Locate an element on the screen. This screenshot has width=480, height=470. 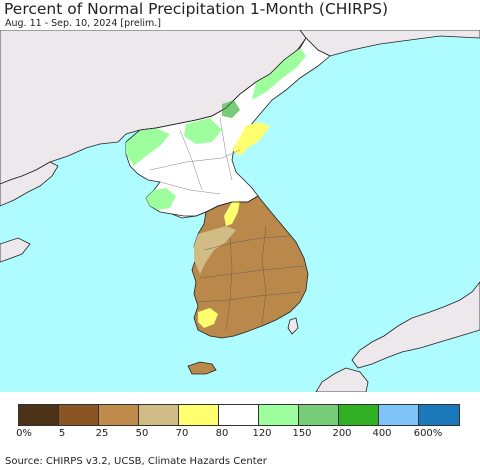
tsushima is located at coordinates (293, 326).